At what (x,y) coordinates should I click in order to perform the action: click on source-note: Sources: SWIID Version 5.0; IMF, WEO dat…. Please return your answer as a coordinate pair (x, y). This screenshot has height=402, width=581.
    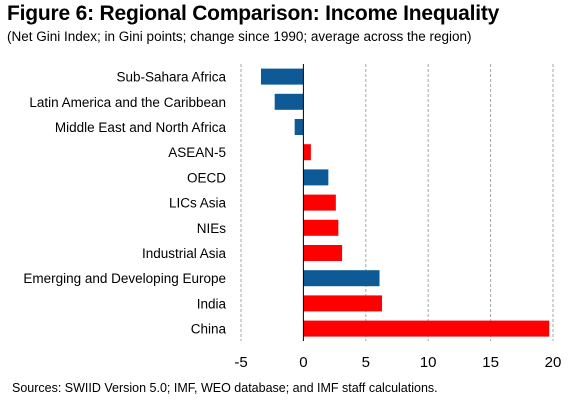
    Looking at the image, I should click on (225, 388).